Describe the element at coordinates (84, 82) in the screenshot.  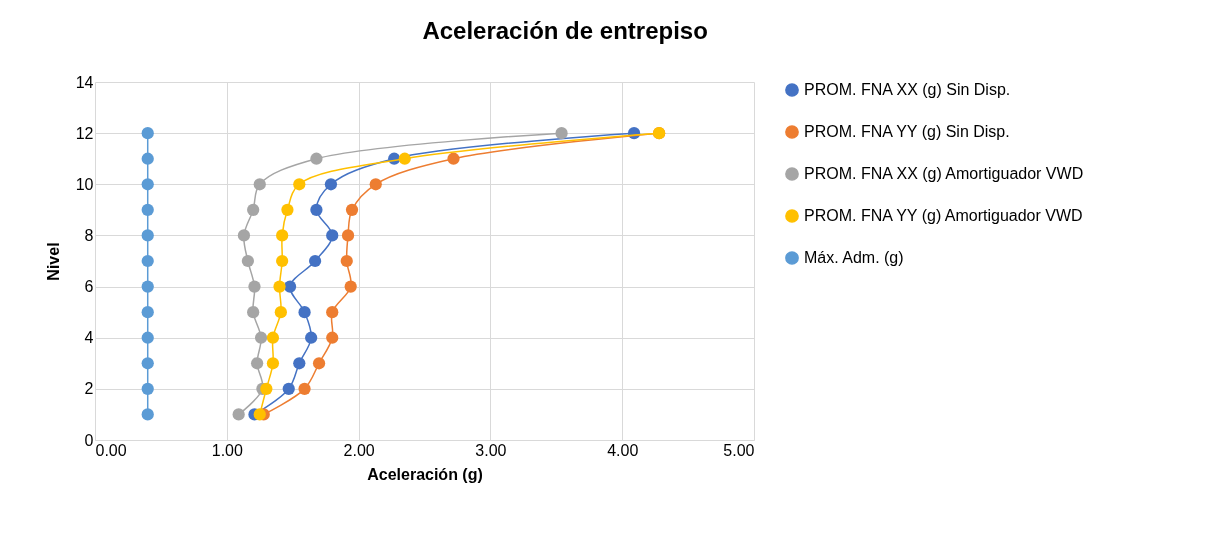
I see `y-tick-label: 14` at that location.